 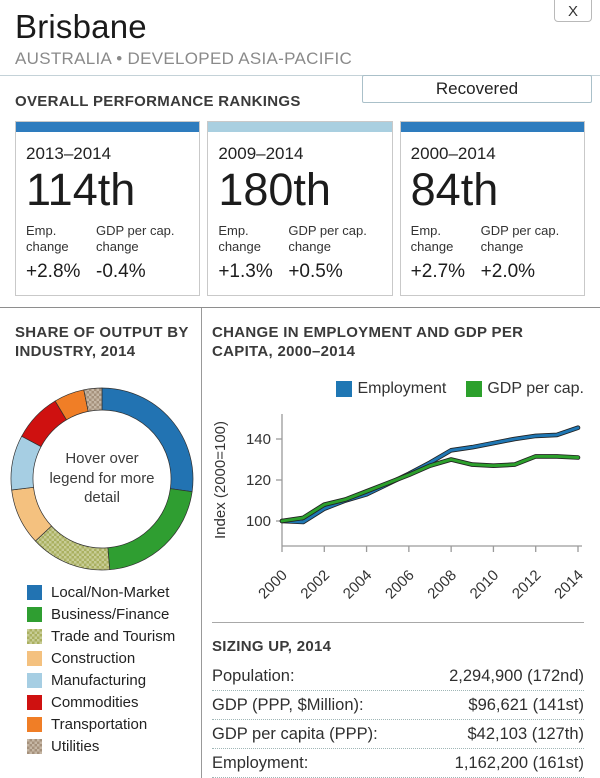 I want to click on chart-legend-item: Employment, so click(x=391, y=389).